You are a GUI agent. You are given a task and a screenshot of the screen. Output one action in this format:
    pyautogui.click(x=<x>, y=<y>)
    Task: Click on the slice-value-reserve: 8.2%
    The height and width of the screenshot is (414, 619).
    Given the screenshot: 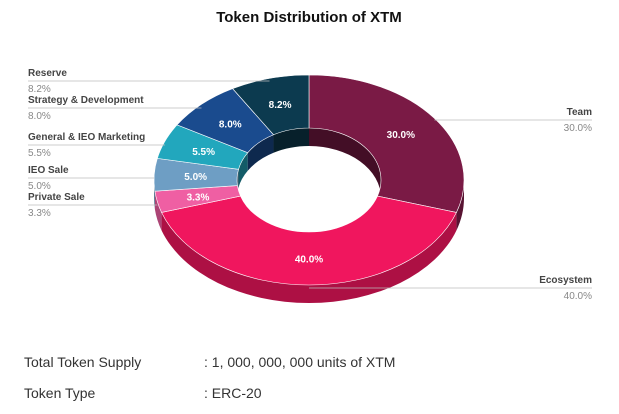 What is the action you would take?
    pyautogui.click(x=280, y=105)
    